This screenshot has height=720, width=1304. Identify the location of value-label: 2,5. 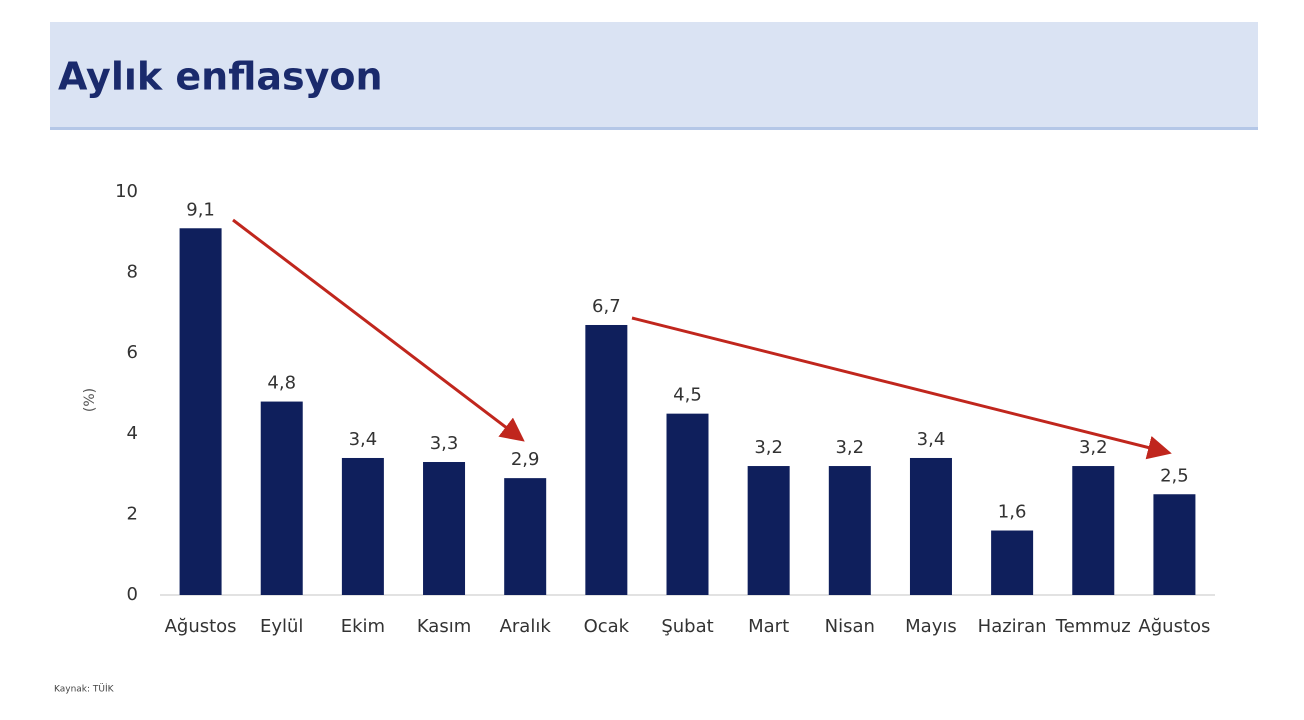
(1174, 475).